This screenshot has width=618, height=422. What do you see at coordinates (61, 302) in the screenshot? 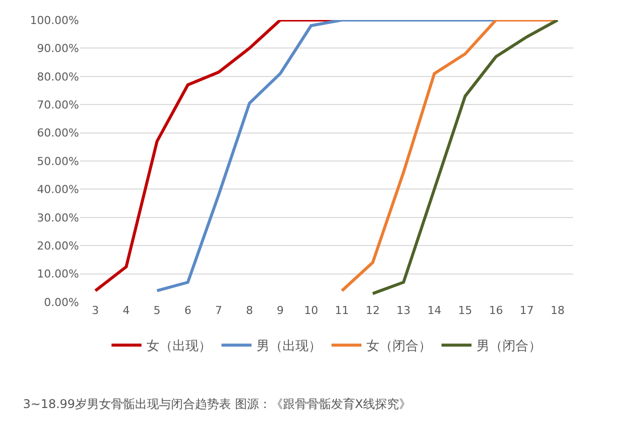
I see `y-tick-label: 0.00%` at bounding box center [61, 302].